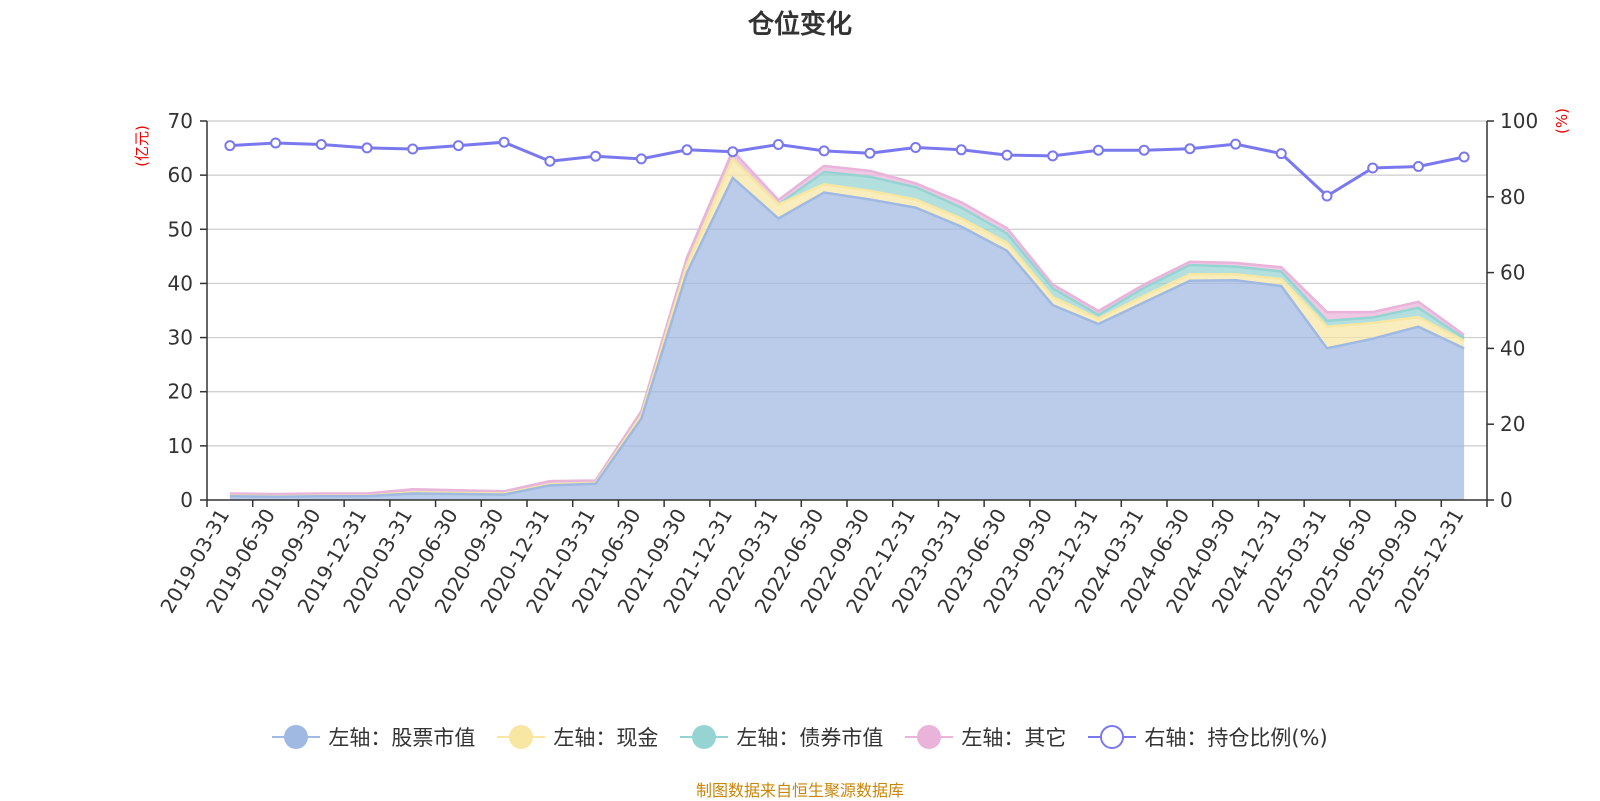  What do you see at coordinates (799, 790) in the screenshot?
I see `data-source-note: 制图数据来自恒生聚源数据库` at bounding box center [799, 790].